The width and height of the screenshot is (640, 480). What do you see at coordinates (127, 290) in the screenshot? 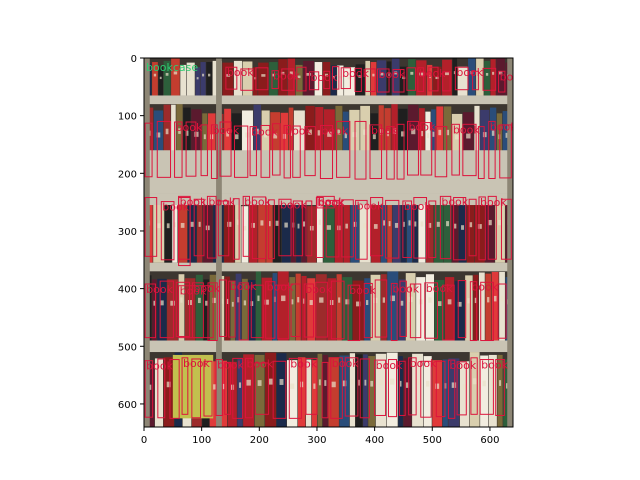
I see `y-tick-label: 400` at bounding box center [127, 290].